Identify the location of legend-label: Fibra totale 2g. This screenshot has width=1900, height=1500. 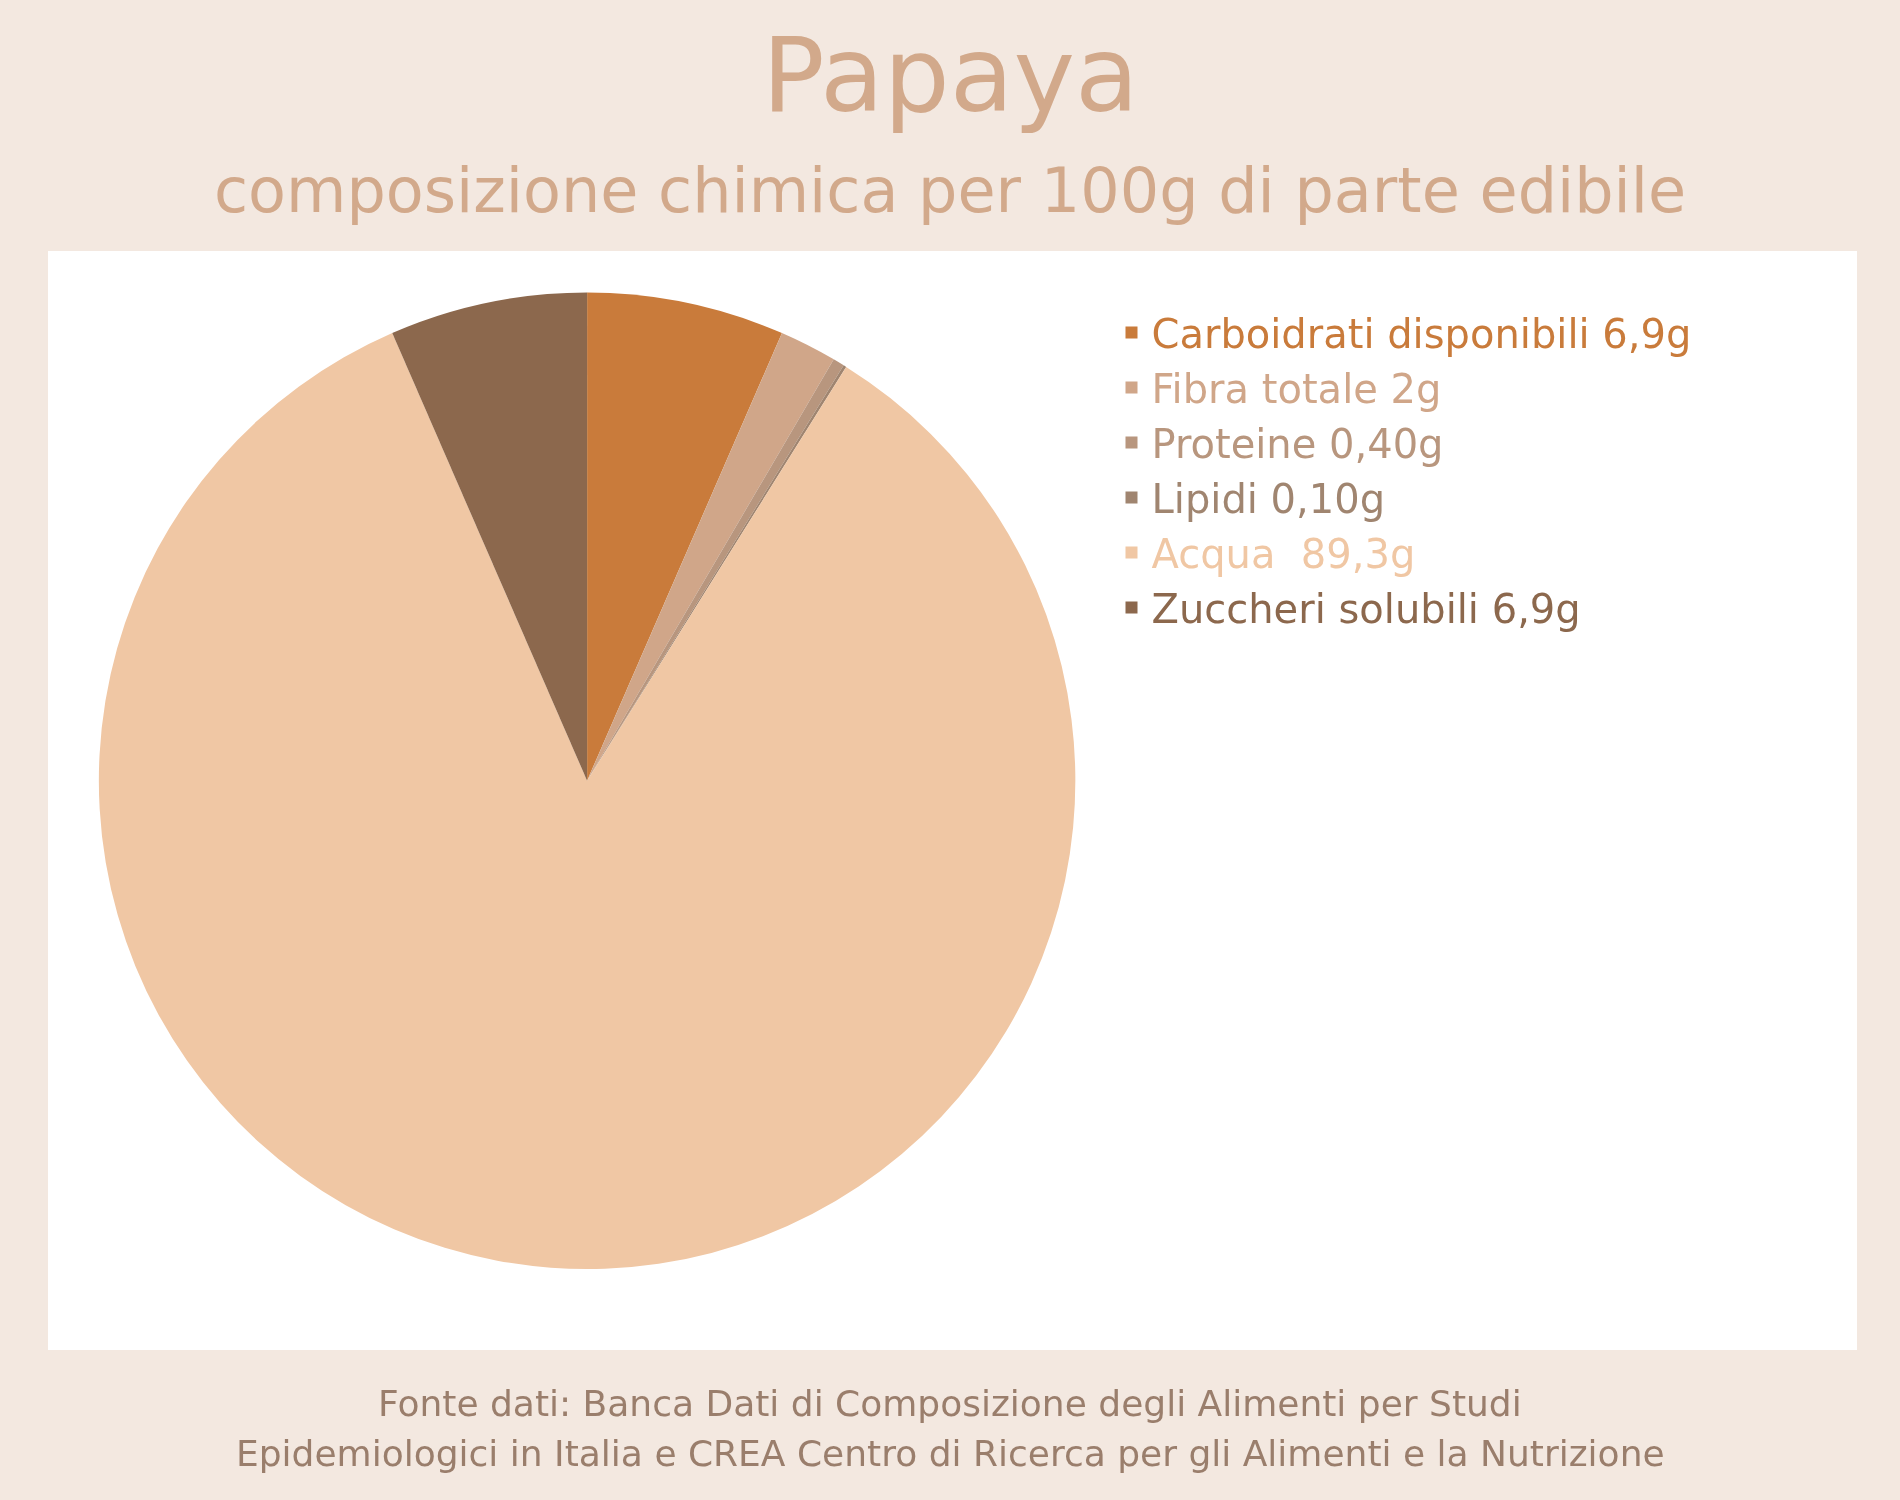
(1296, 389).